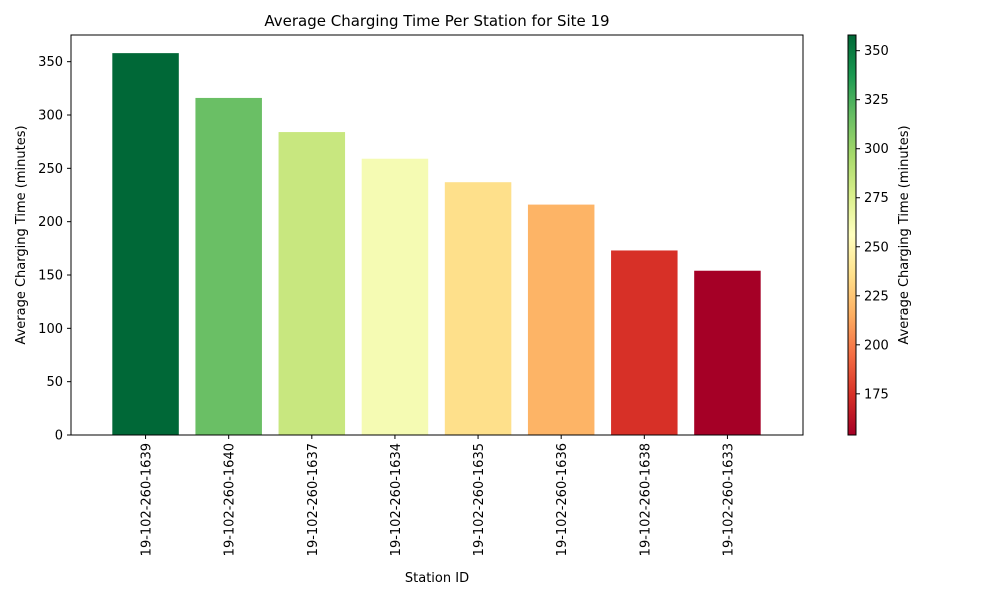 The image size is (1000, 600). I want to click on y-tick-label: 150, so click(50, 276).